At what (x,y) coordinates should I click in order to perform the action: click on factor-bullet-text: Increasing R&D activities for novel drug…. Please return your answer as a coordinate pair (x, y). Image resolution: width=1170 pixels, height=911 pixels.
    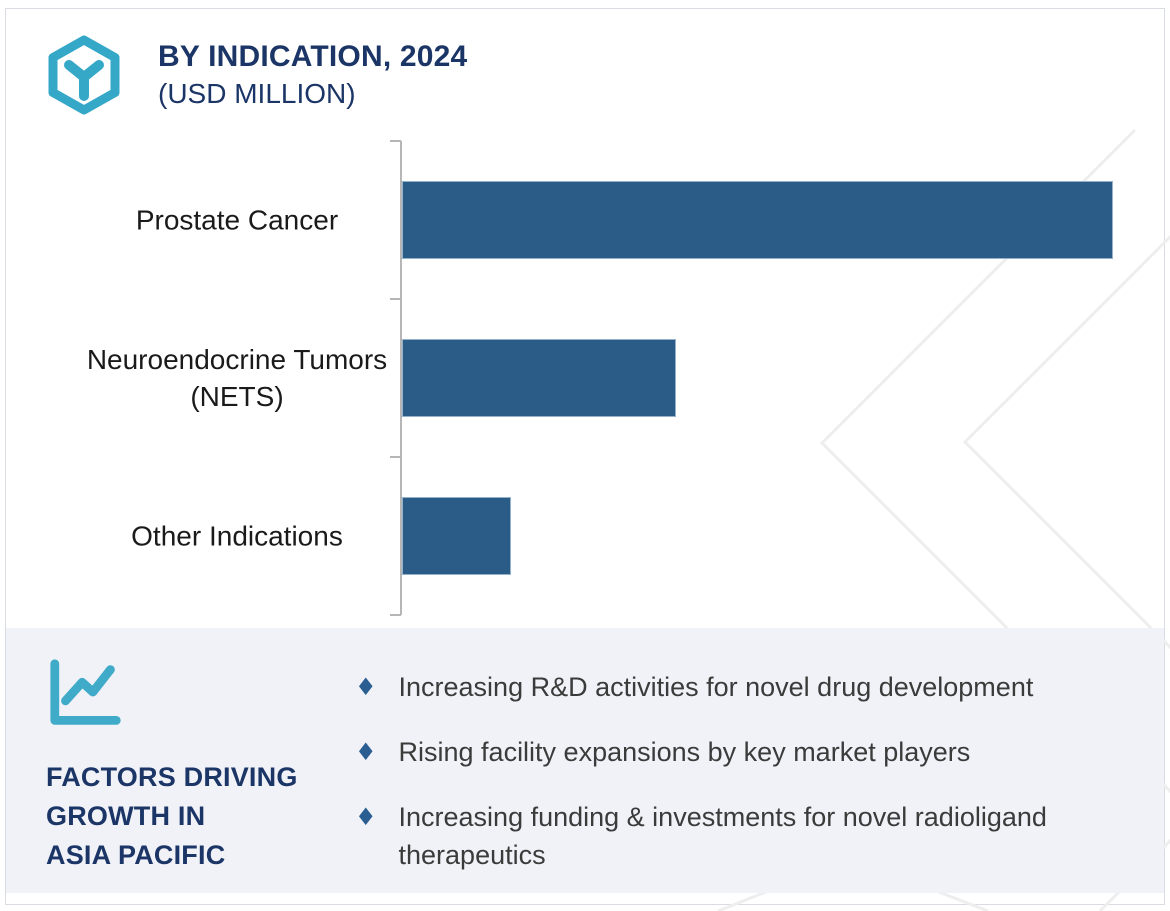
    Looking at the image, I should click on (716, 687).